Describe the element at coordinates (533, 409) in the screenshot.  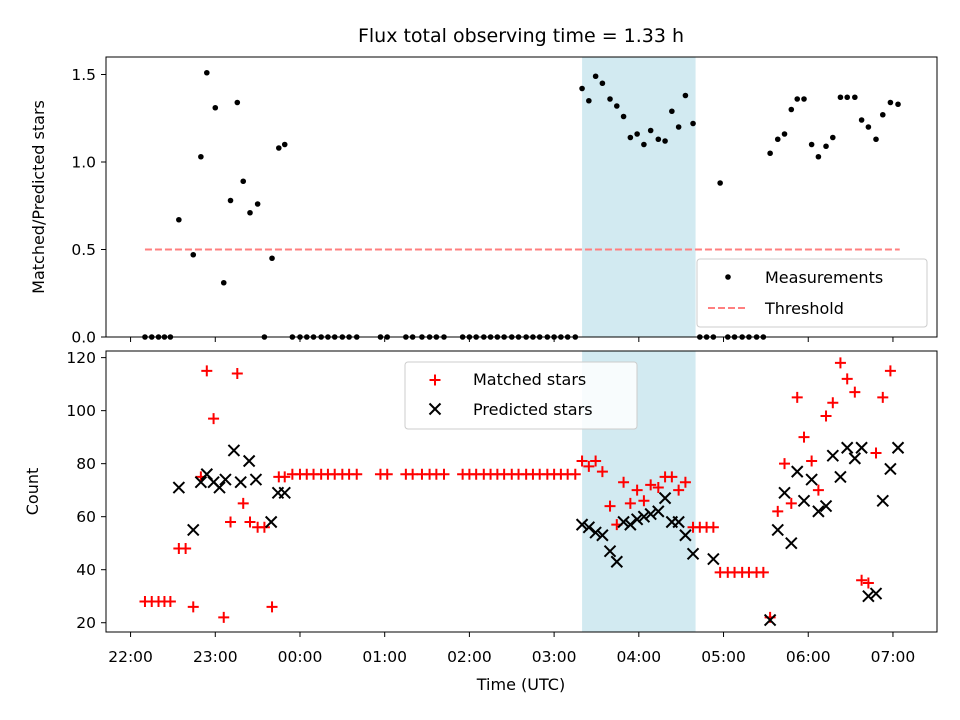
I see `legend-label-predicted: Predicted stars` at that location.